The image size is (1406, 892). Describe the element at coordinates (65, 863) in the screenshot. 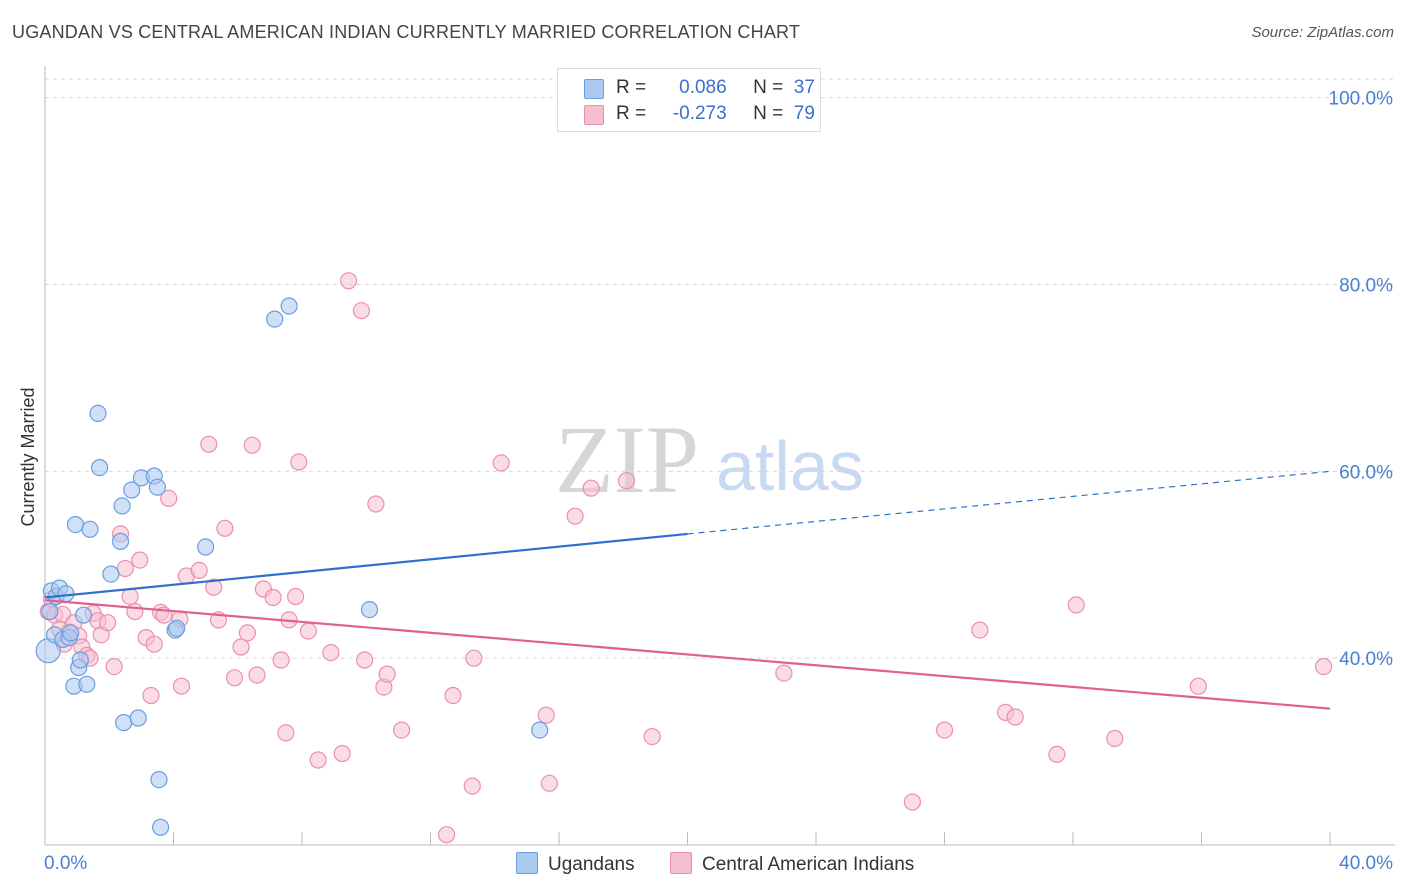

I see `x-tick-label: 0.0%` at that location.